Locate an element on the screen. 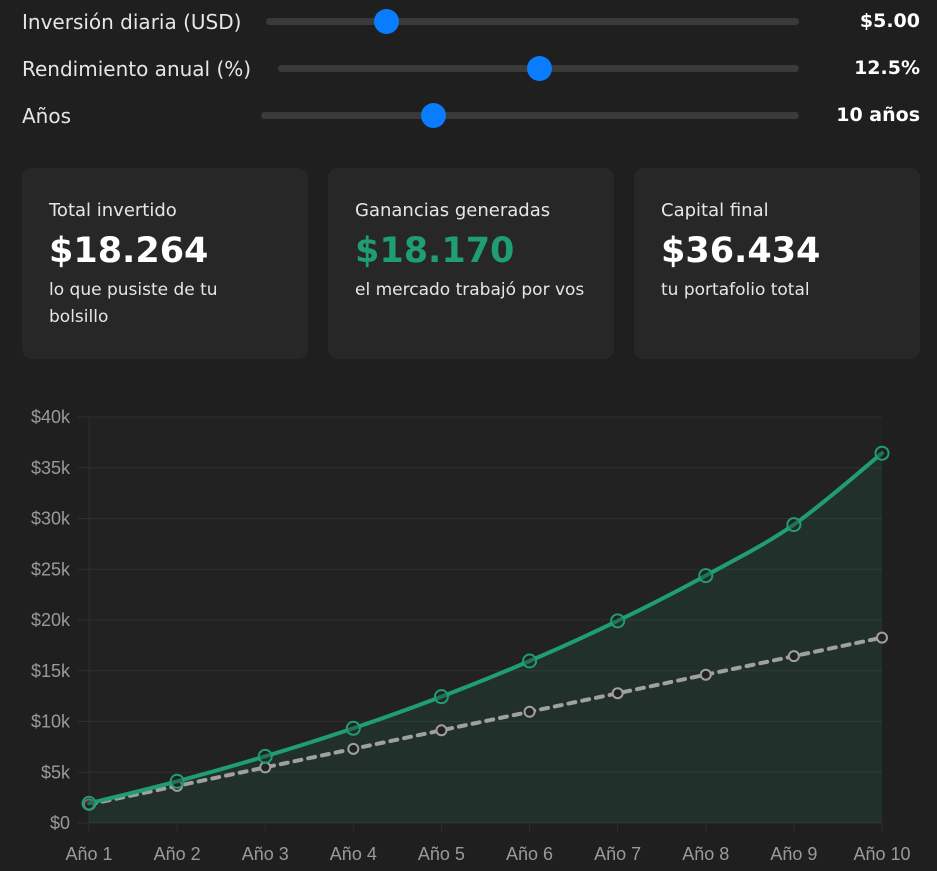 The image size is (937, 871). years-label: Años is located at coordinates (47, 116).